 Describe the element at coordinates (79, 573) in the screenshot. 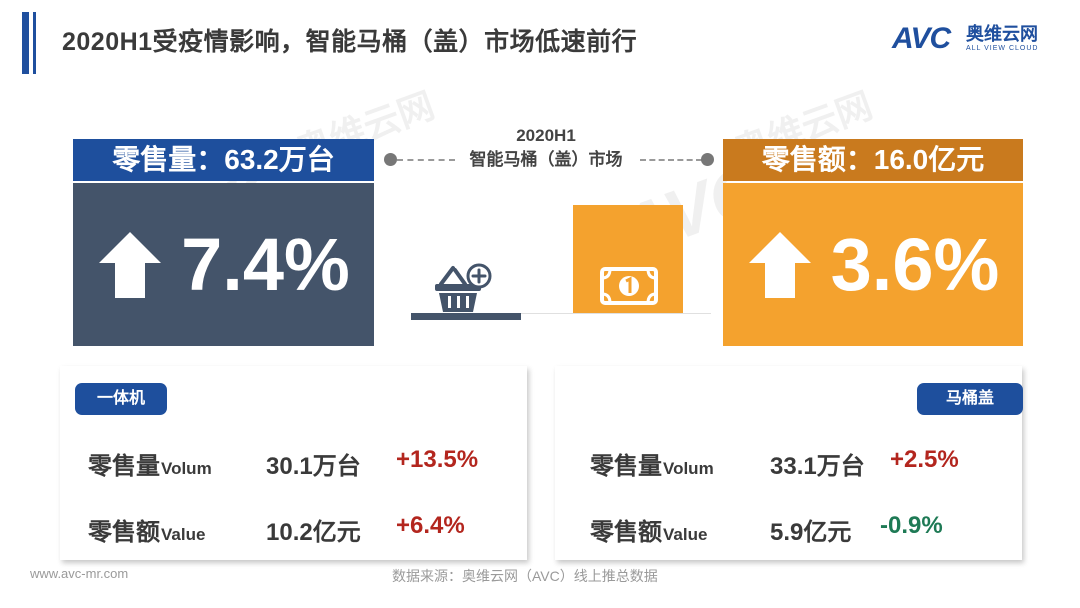

I see `footer-website: www.avc-mr.com` at that location.